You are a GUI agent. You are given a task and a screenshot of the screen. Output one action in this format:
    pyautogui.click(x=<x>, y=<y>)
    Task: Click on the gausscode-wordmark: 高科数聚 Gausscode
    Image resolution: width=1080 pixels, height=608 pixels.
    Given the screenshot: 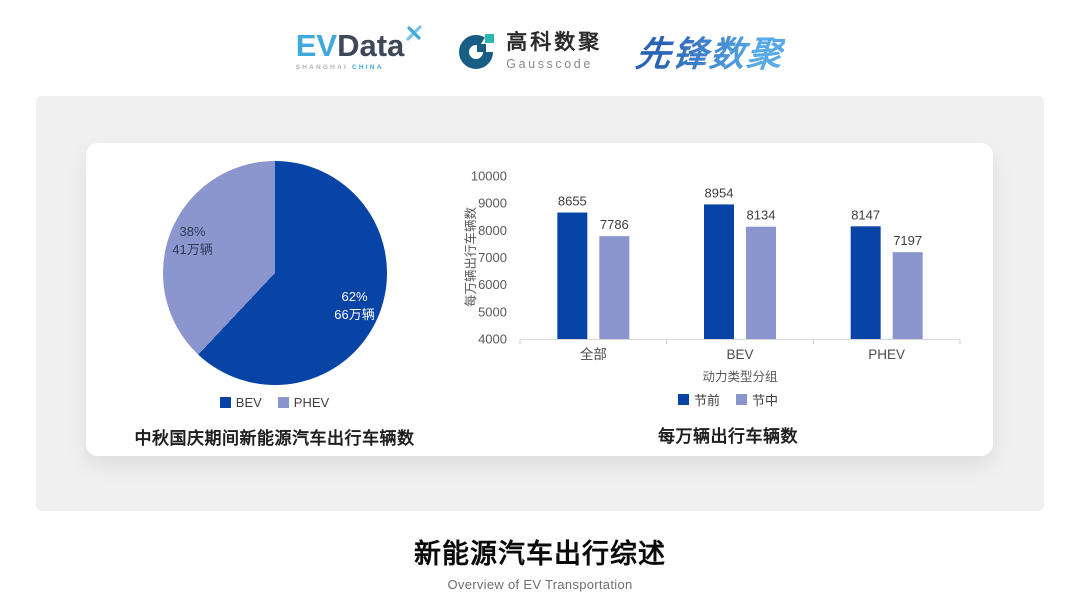 What is the action you would take?
    pyautogui.click(x=554, y=51)
    